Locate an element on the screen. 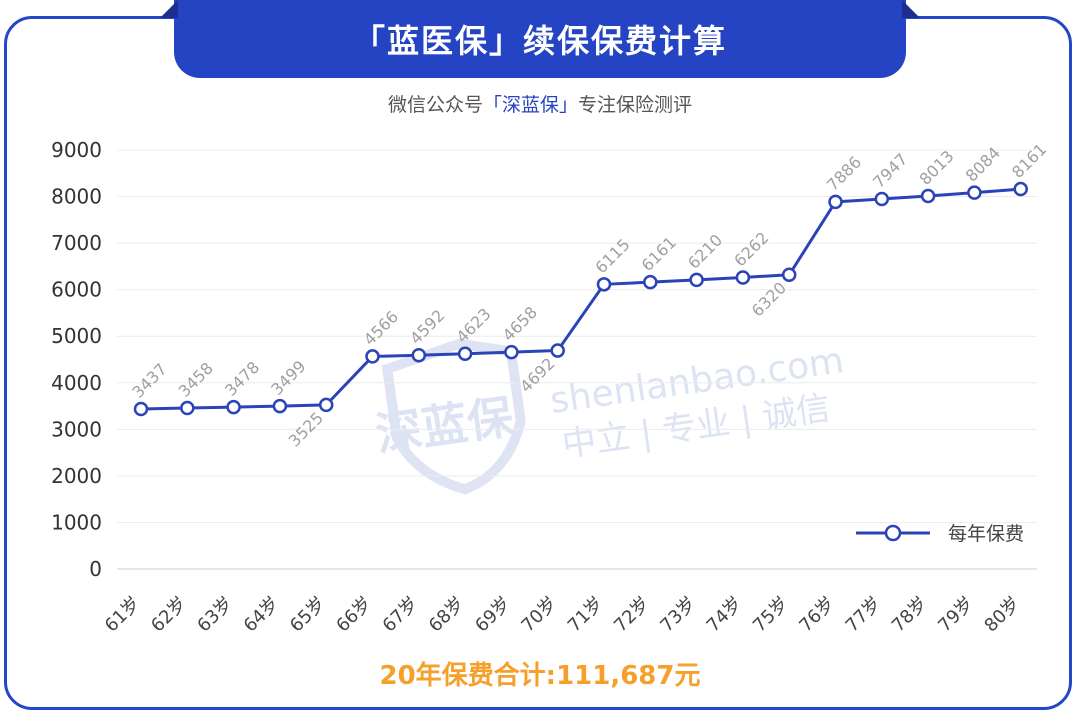 This screenshot has height=718, width=1080. x-tick-label: 74岁 is located at coordinates (725, 615).